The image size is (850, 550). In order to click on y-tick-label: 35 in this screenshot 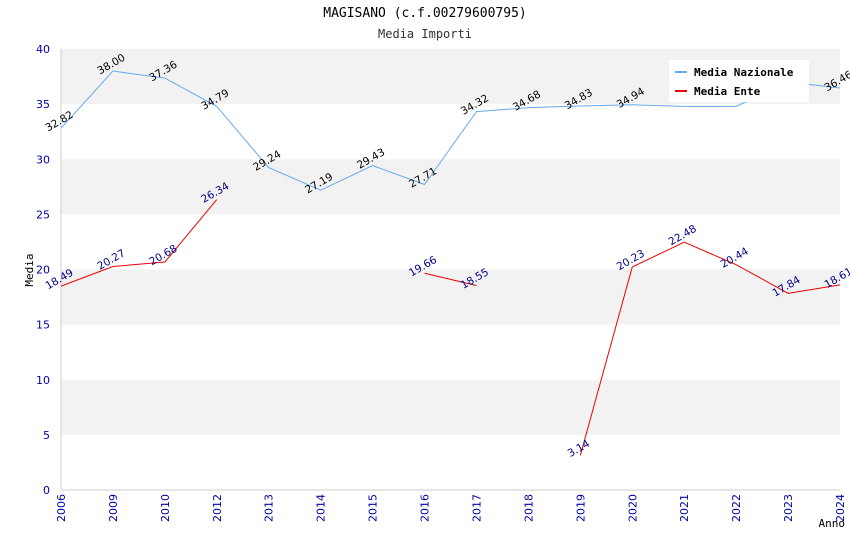, I will do `click(43, 104)`.